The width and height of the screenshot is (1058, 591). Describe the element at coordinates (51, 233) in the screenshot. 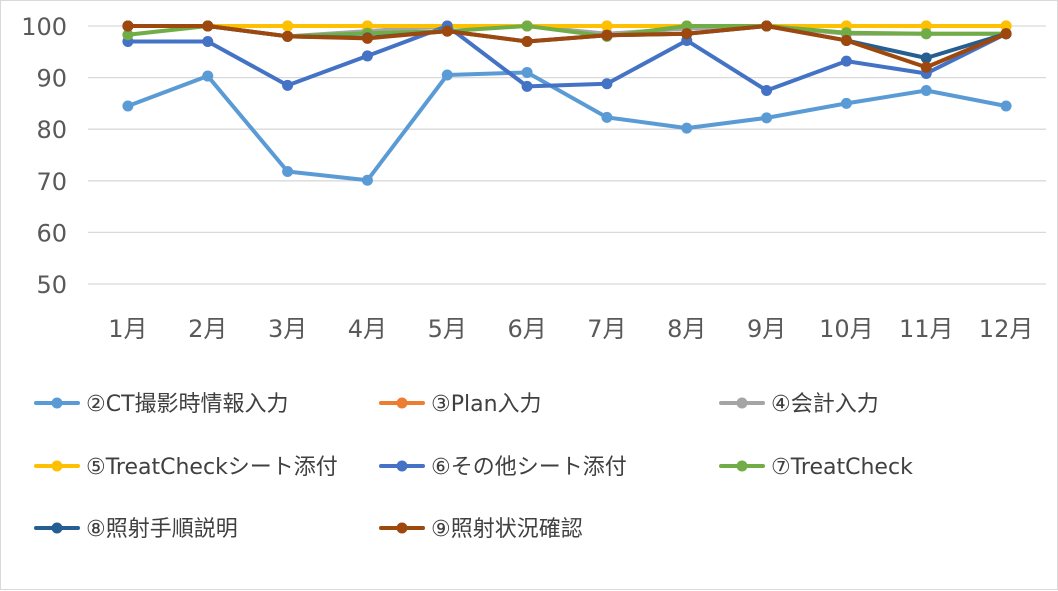

I see `y-tick-label: 60` at that location.